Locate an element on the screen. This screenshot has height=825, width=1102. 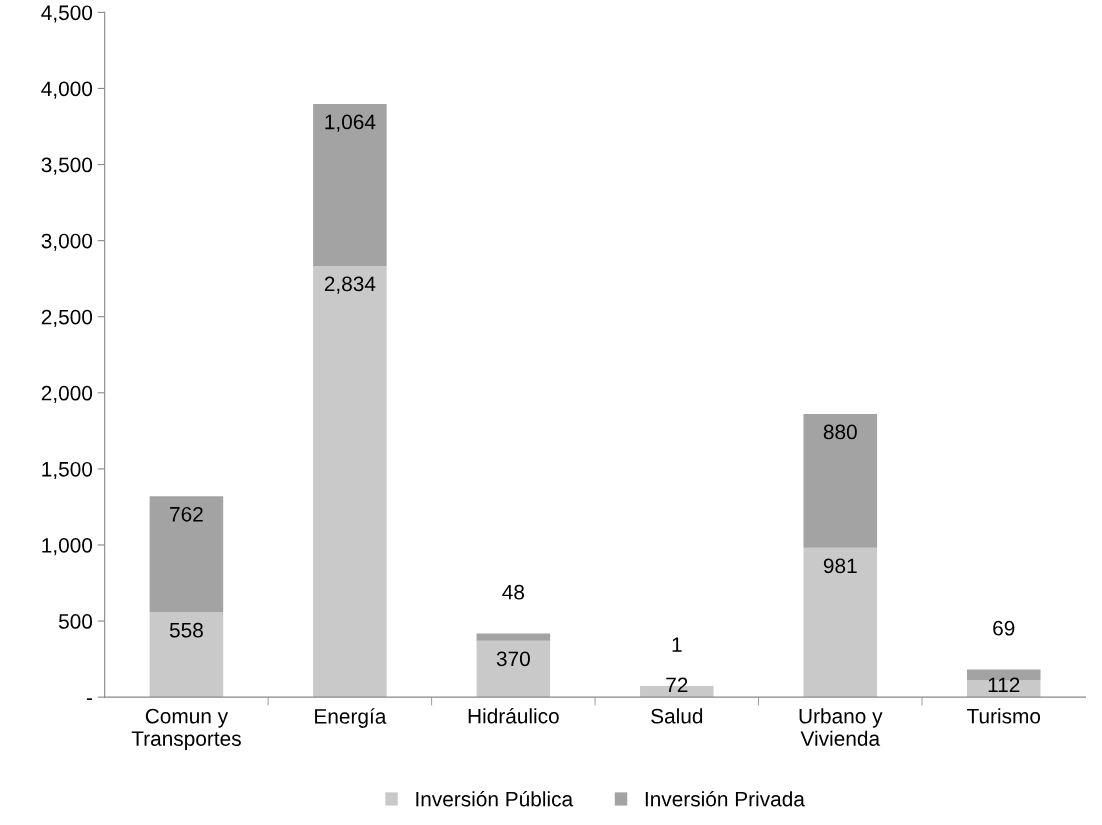
y-tick-label: 1,500 is located at coordinates (67, 470).